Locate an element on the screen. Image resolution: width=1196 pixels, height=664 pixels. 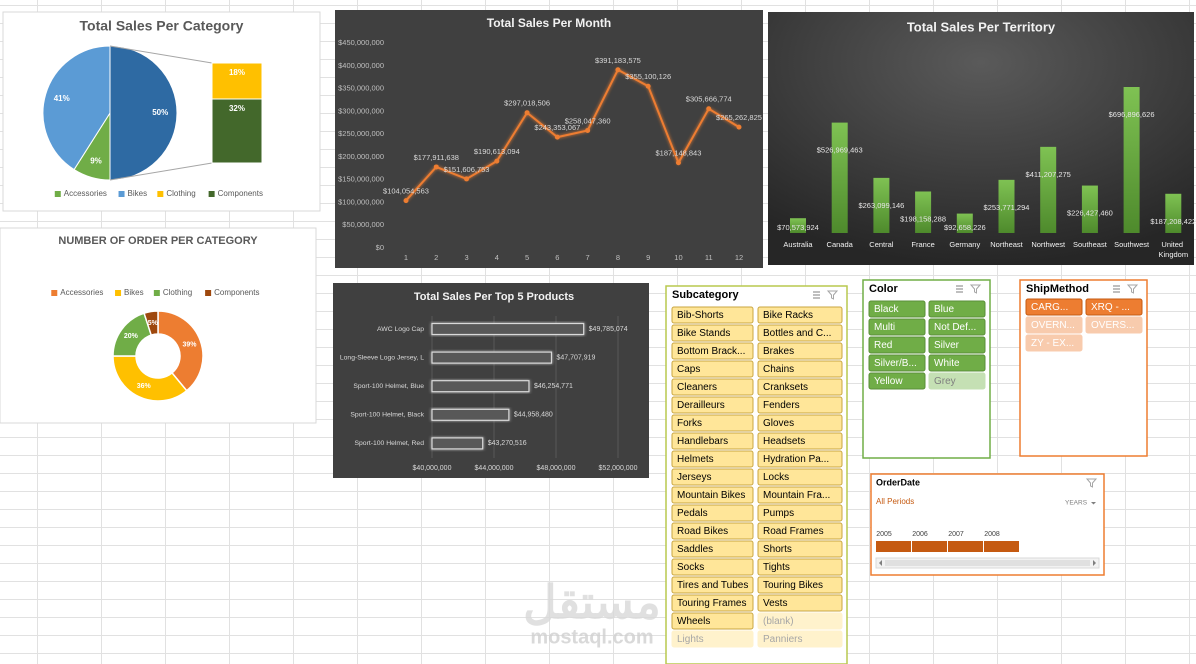
level-dropdown is located at coordinates (1093, 503).